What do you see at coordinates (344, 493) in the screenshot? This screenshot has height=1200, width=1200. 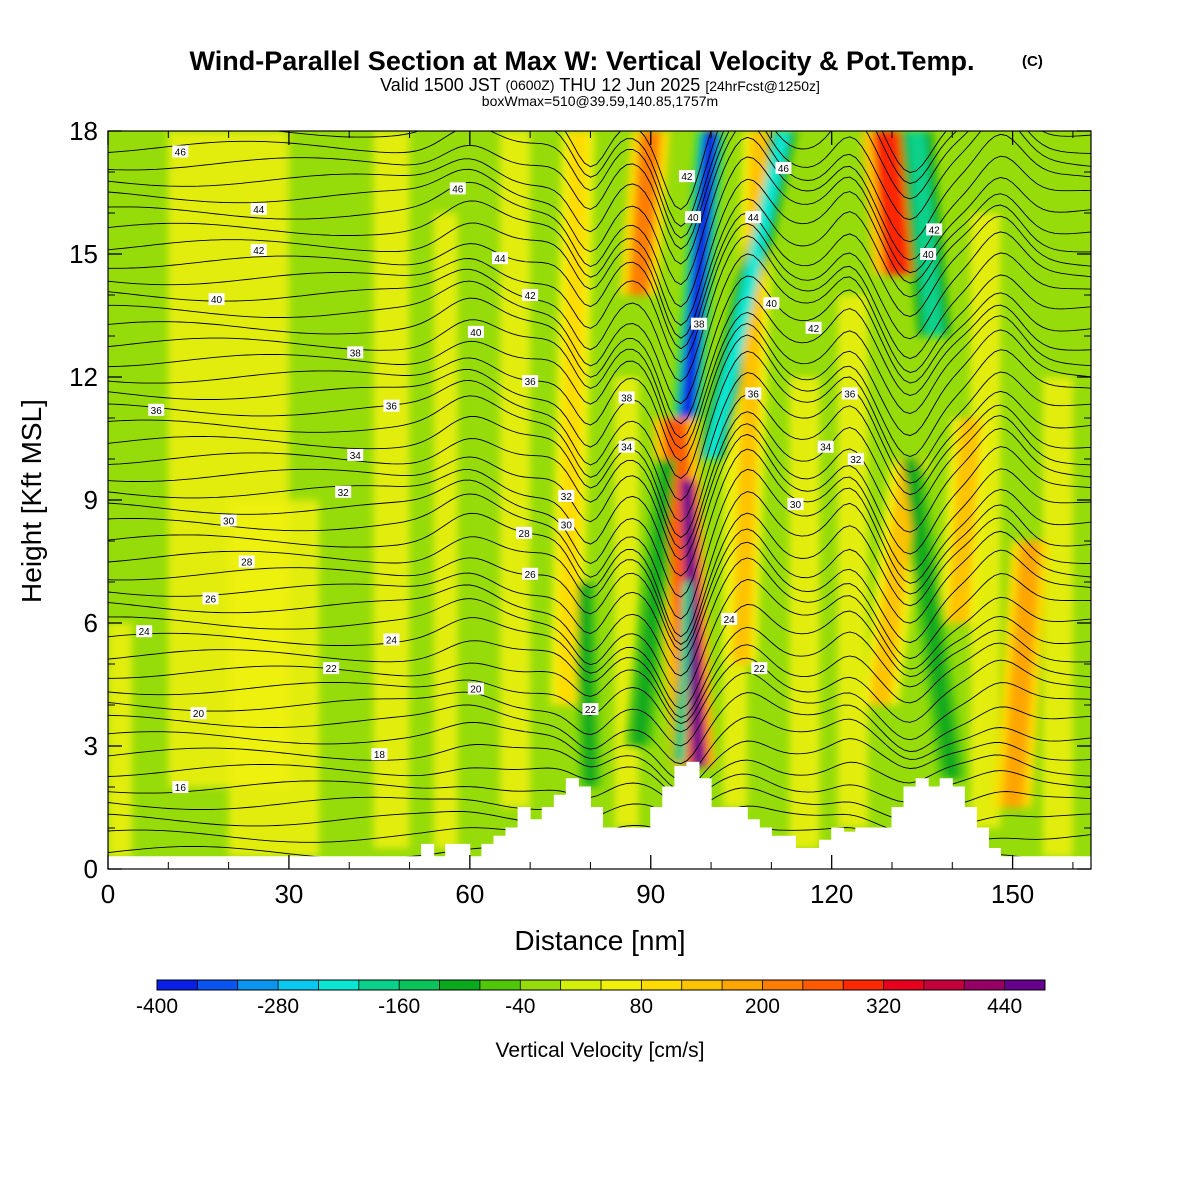 I see `theta-label-text: 32` at bounding box center [344, 493].